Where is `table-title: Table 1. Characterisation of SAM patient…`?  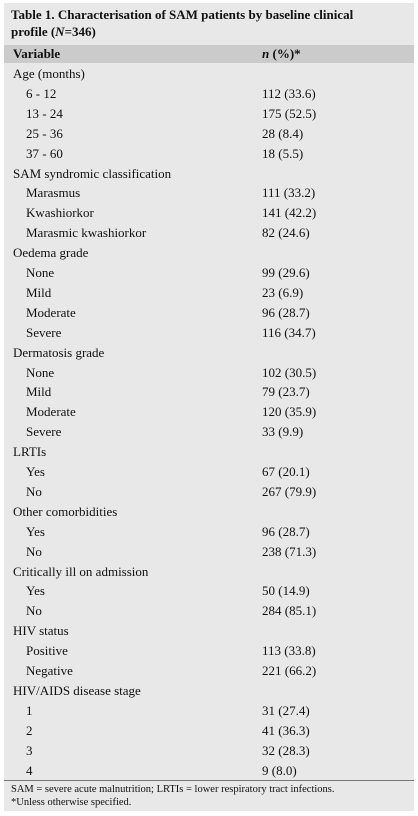 table-title: Table 1. Characterisation of SAM patient… is located at coordinates (201, 23).